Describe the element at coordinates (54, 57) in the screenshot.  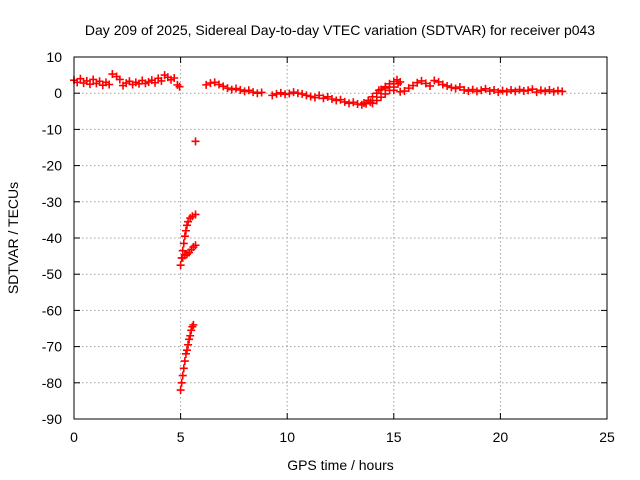
I see `y-tick-label: 10` at that location.